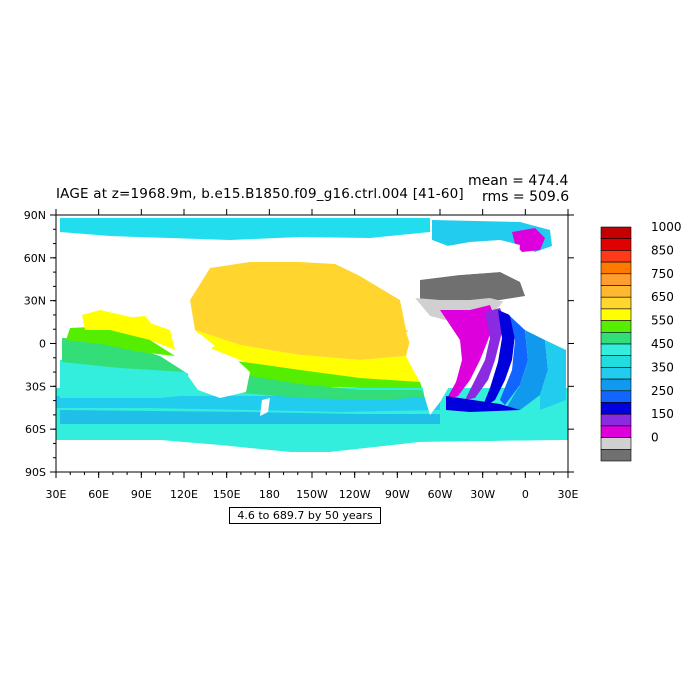 The image size is (700, 700). I want to click on atlantic-purple, so click(485, 354).